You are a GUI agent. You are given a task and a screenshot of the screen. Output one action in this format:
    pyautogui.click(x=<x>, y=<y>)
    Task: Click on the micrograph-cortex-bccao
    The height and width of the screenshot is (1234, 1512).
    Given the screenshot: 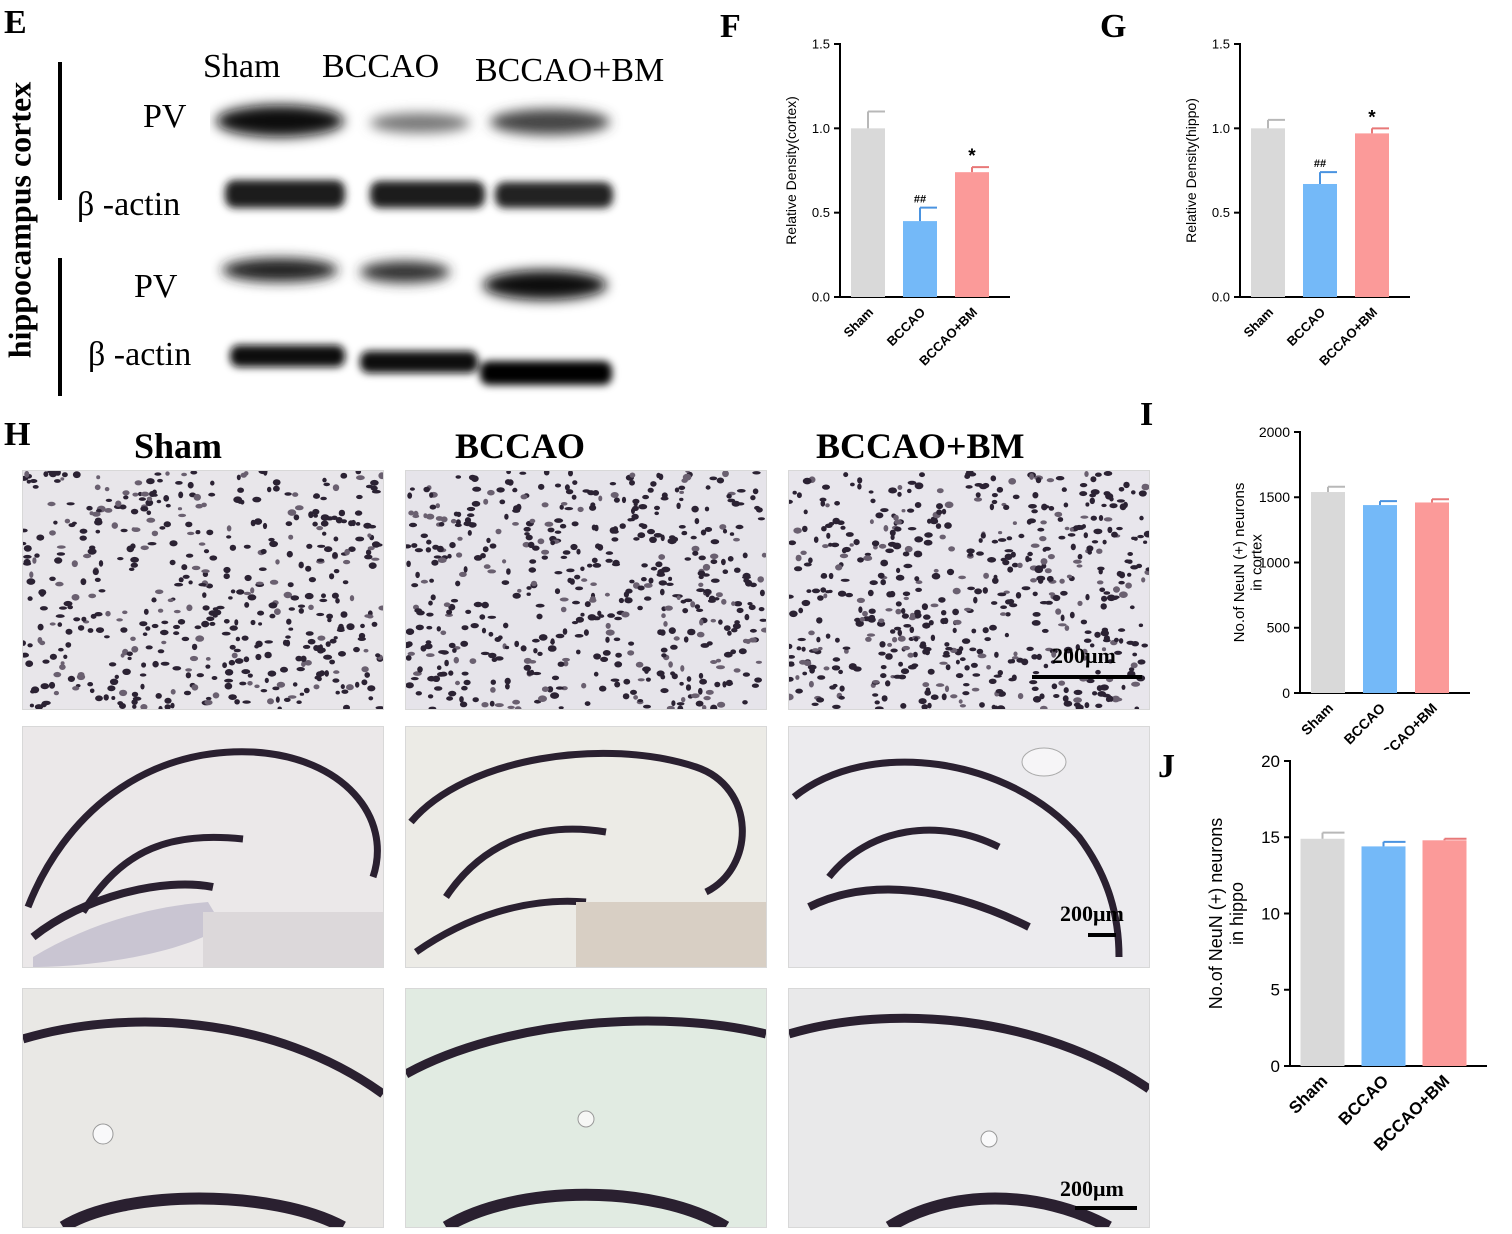 What is the action you would take?
    pyautogui.click(x=586, y=590)
    